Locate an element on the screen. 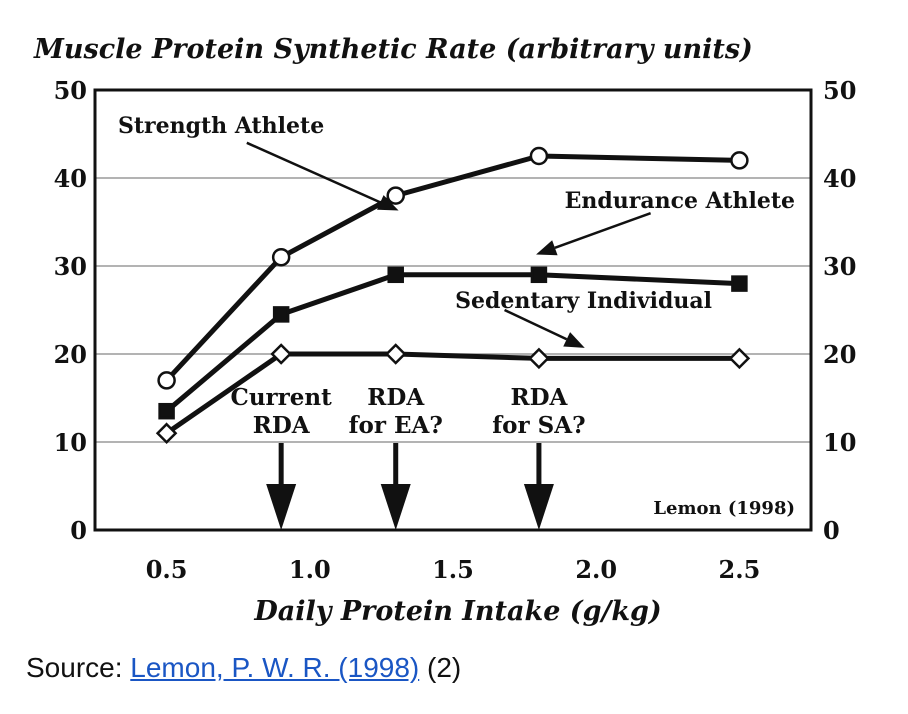 The image size is (908, 714). y-axis-left-ticks: 0 10 20 30 40 50 is located at coordinates (70, 310).